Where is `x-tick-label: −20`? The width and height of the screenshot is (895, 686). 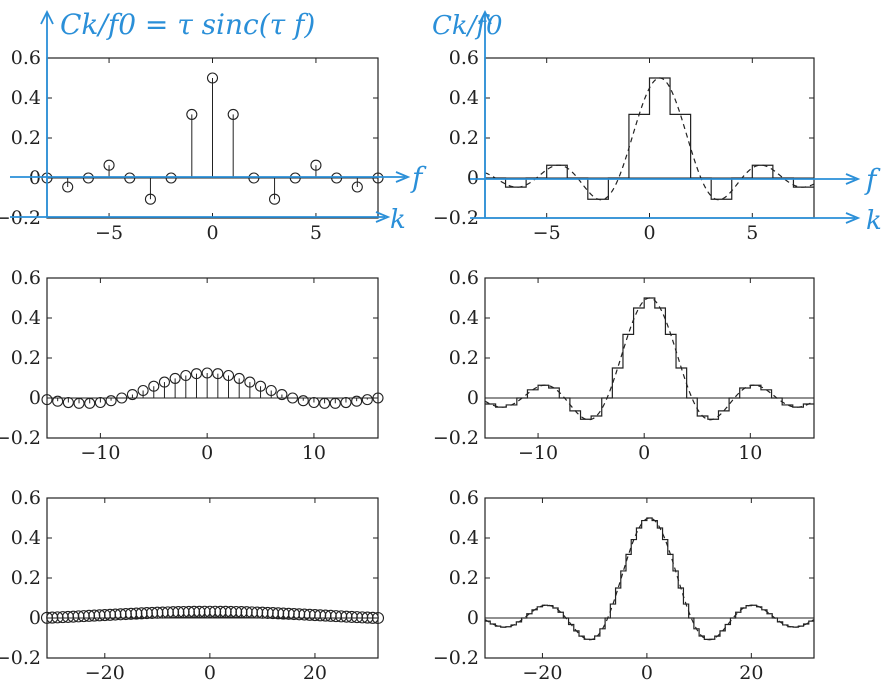
x-tick-label: −20 is located at coordinates (542, 673).